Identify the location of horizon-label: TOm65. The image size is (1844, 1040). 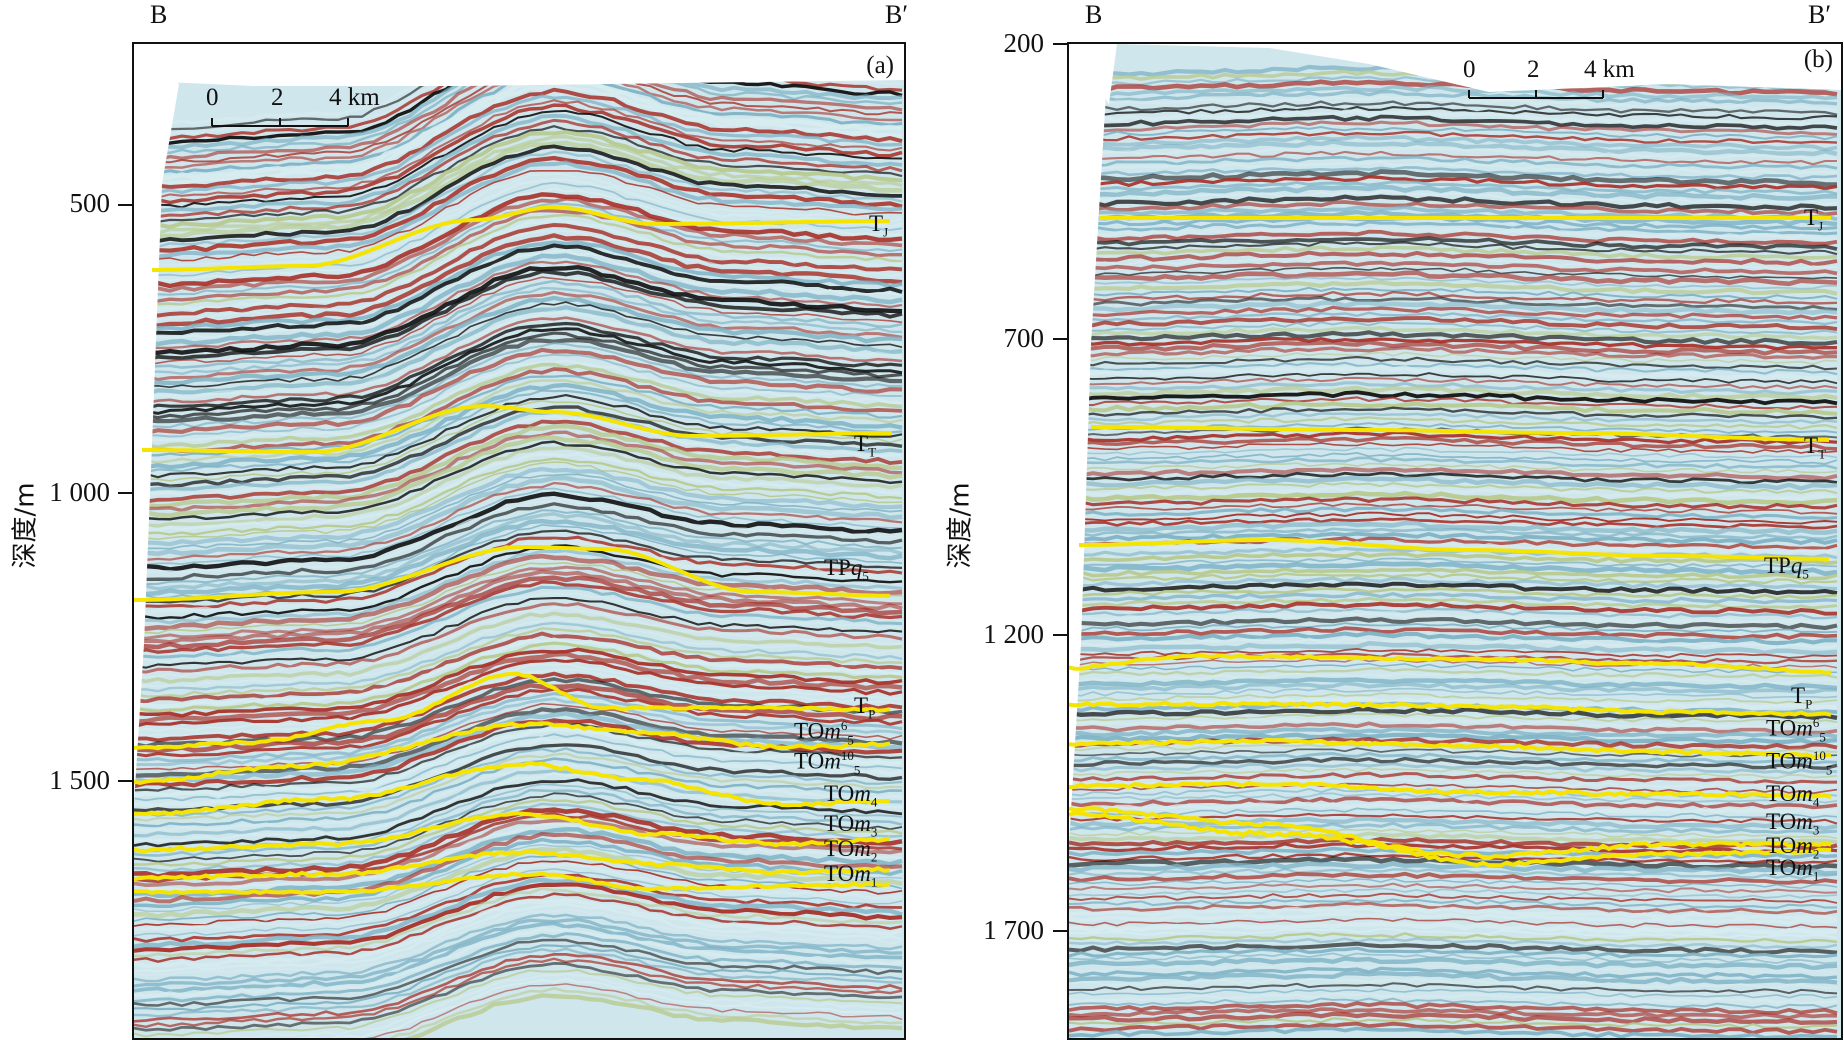
(1796, 729).